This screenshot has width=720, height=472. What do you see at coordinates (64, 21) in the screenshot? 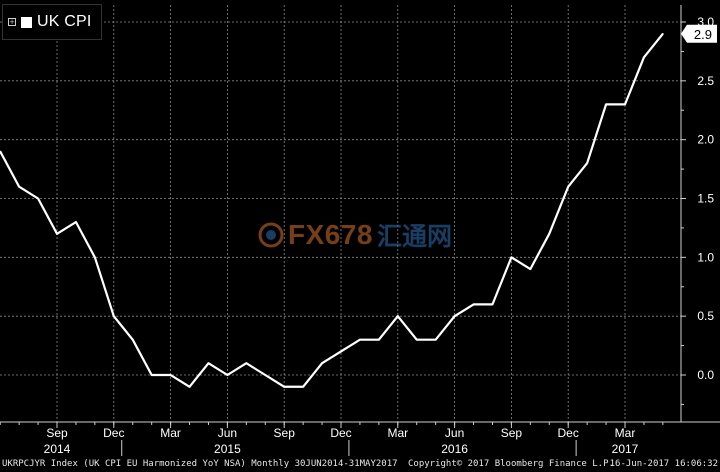
I see `legend-series-label: UK CPI` at bounding box center [64, 21].